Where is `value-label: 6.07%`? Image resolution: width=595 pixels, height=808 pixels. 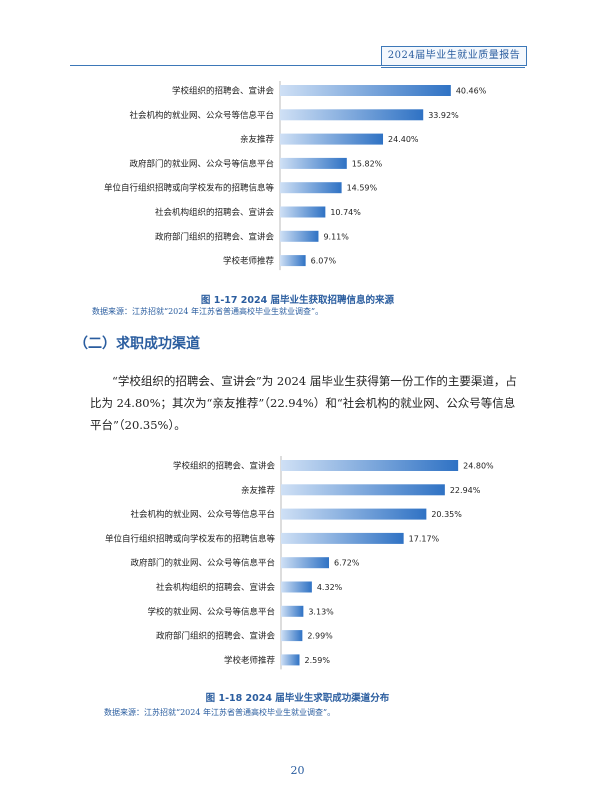
value-label: 6.07% is located at coordinates (324, 261).